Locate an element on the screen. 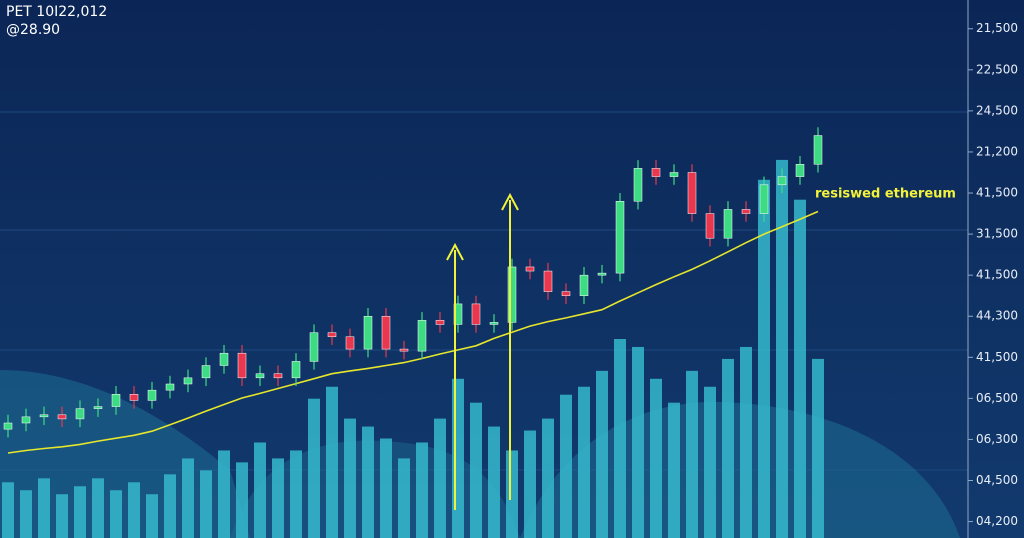  y-tick-label: 04,500 is located at coordinates (997, 480).